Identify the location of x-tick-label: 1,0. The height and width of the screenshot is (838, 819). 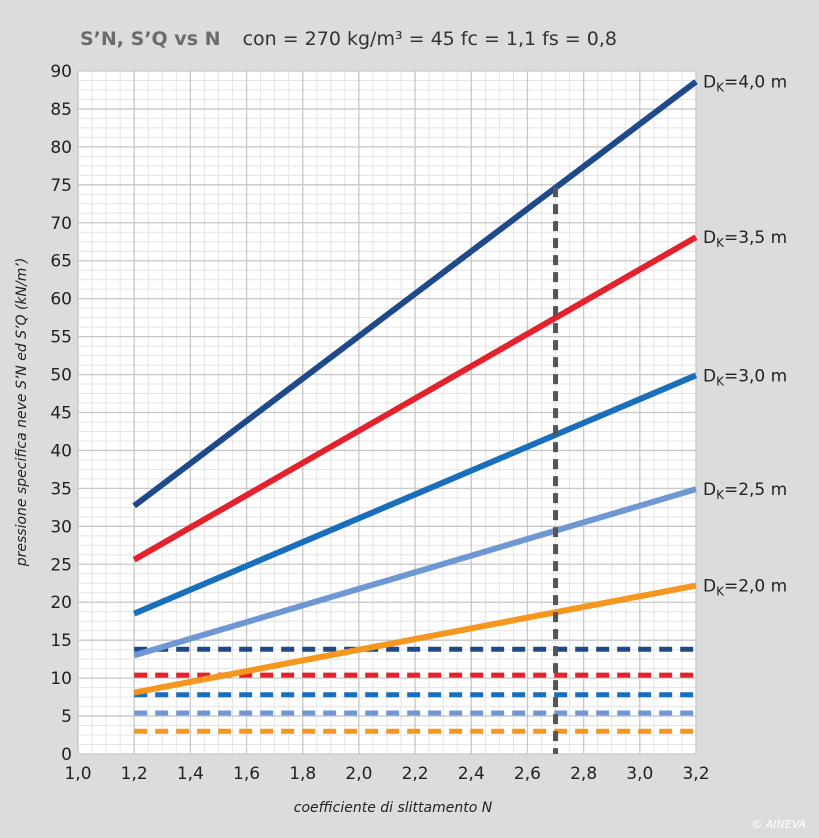
(77, 774).